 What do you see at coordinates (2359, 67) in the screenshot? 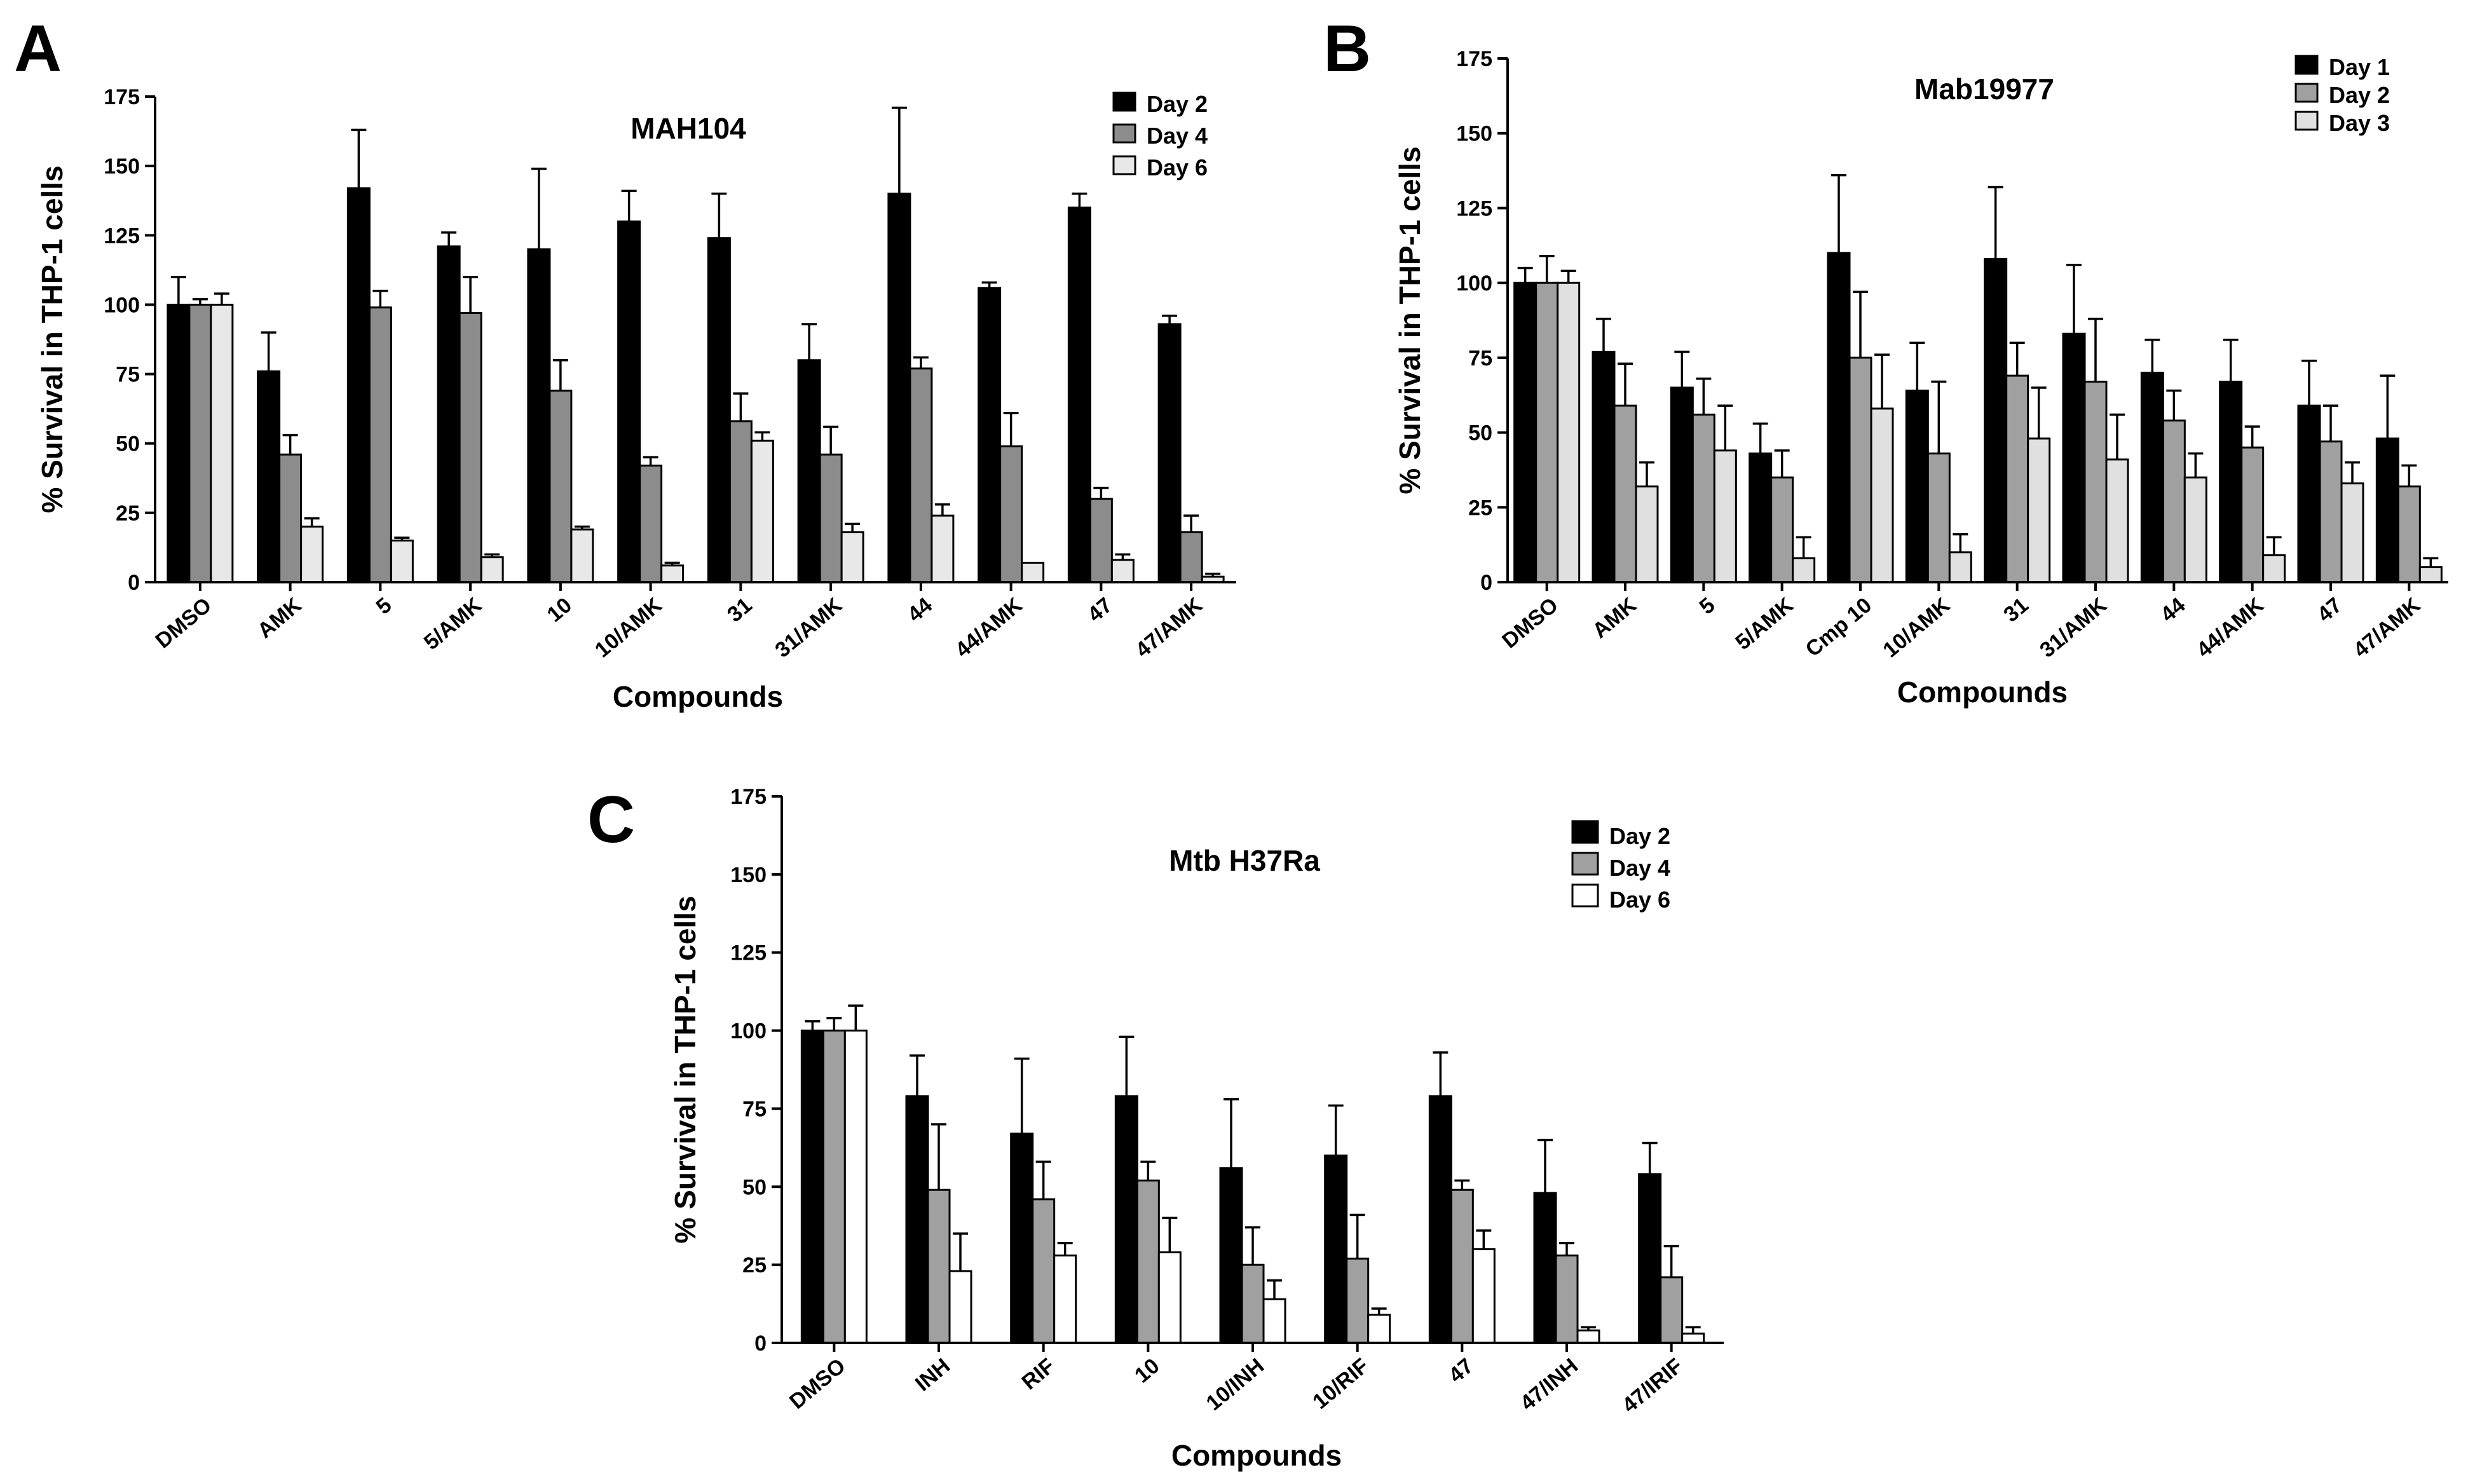
I see `legend-label: Day 1` at bounding box center [2359, 67].